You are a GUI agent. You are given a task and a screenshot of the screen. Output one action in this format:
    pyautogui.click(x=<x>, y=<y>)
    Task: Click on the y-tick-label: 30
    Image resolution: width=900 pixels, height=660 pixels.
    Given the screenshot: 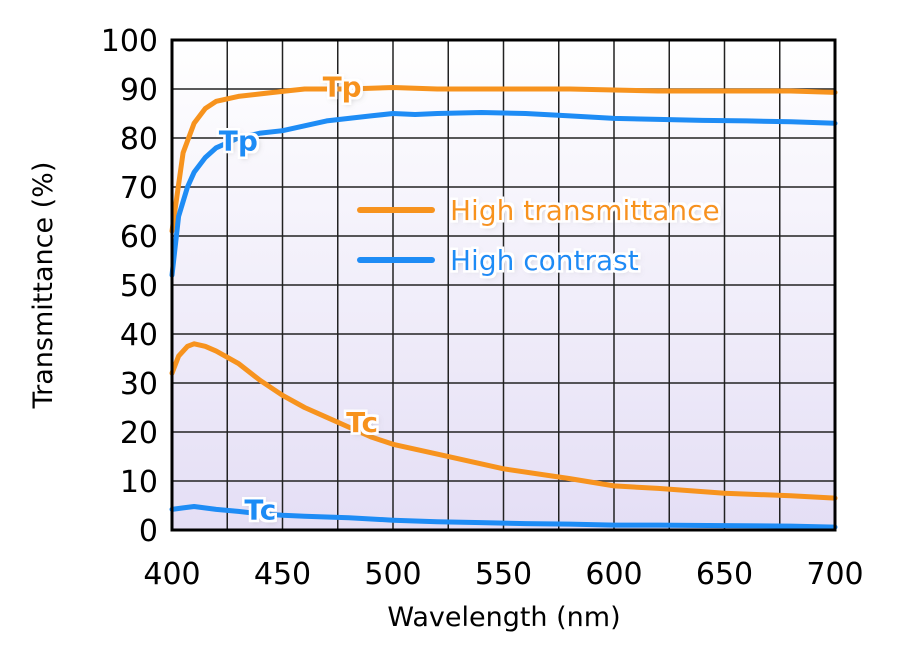 What is the action you would take?
    pyautogui.click(x=139, y=384)
    